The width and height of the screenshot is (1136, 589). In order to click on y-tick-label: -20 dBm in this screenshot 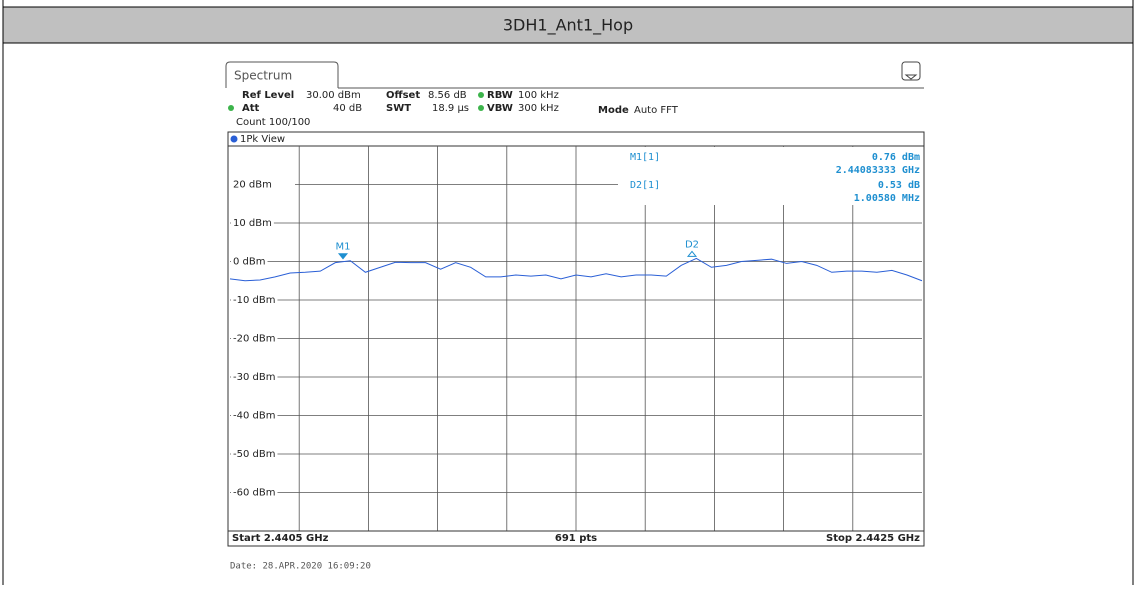, I will do `click(254, 339)`.